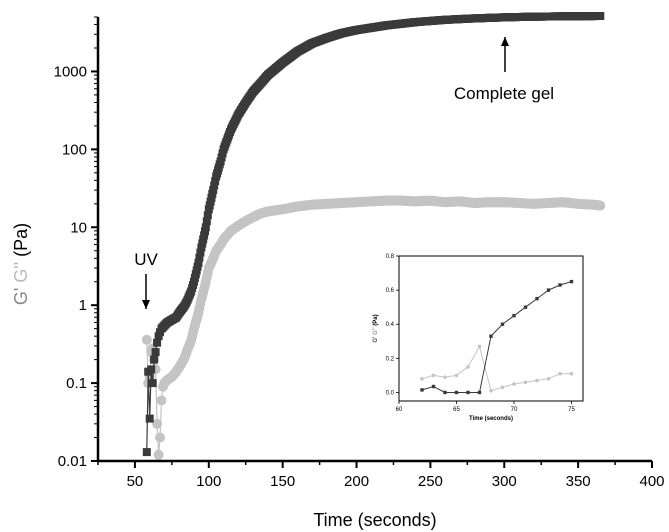  Describe the element at coordinates (491, 419) in the screenshot. I see `inset-x-axis-title: Time (seconds)` at that location.